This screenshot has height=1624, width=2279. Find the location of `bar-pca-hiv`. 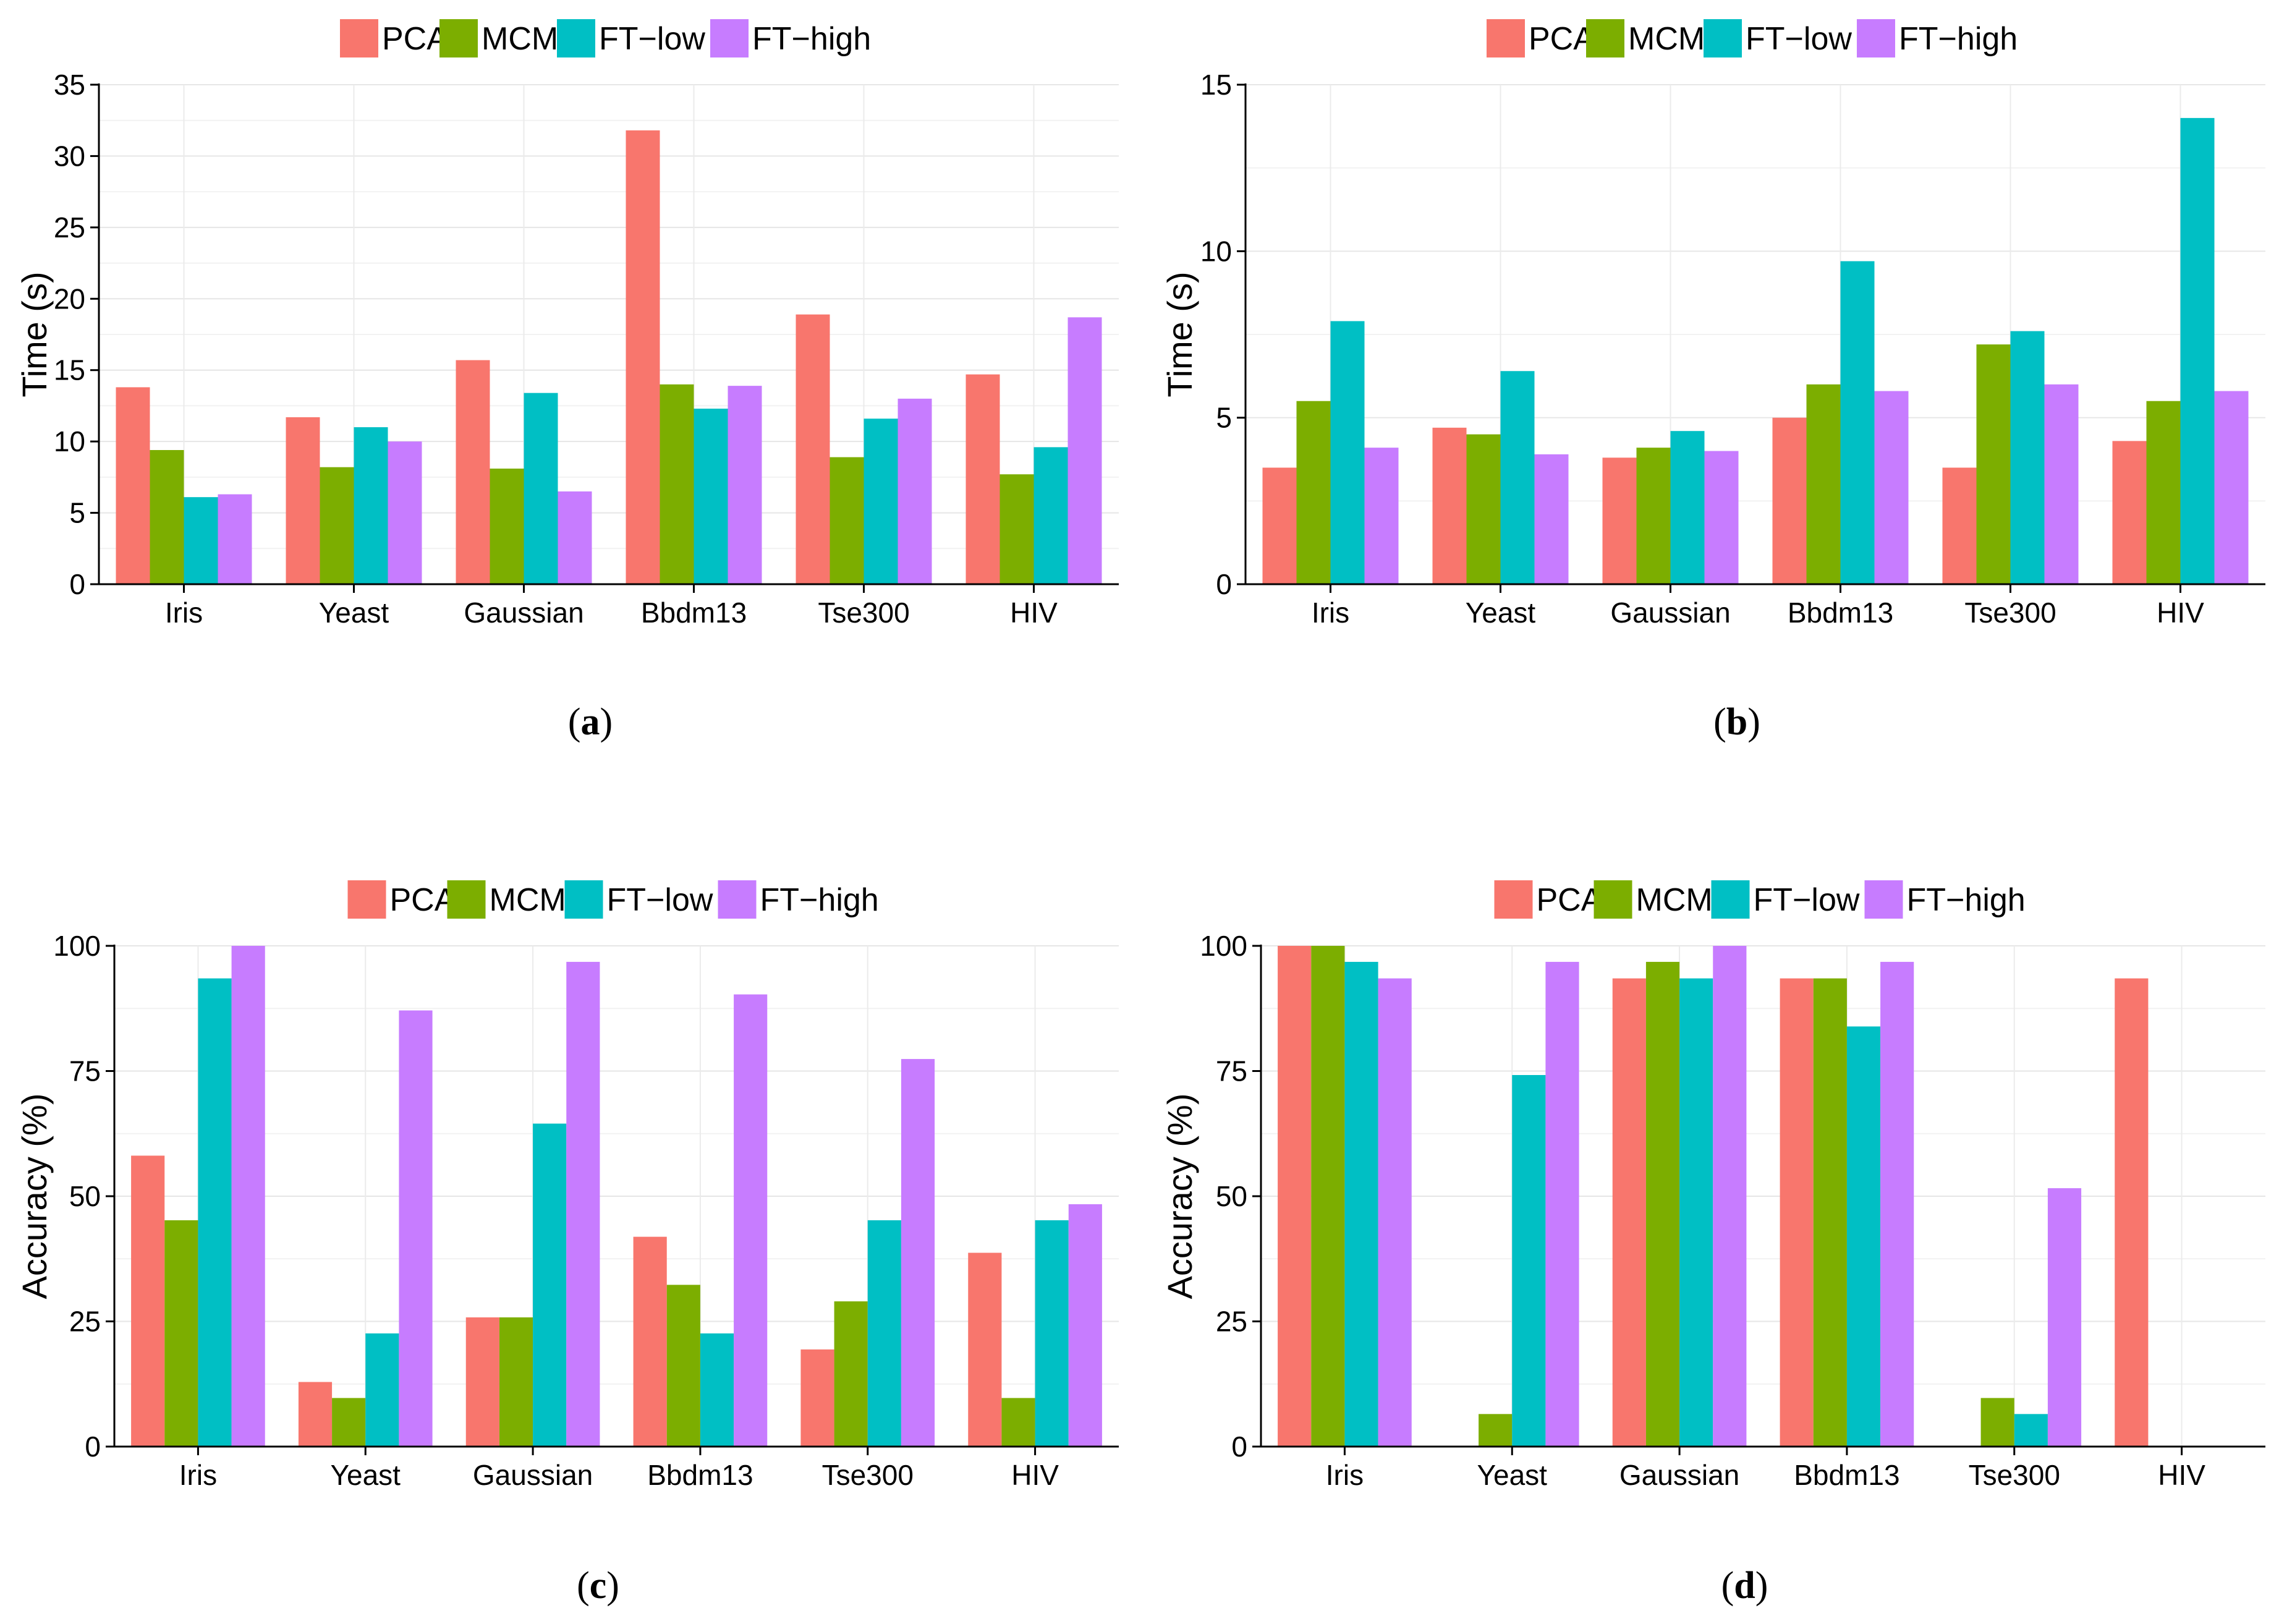

bar-pca-hiv is located at coordinates (982, 479).